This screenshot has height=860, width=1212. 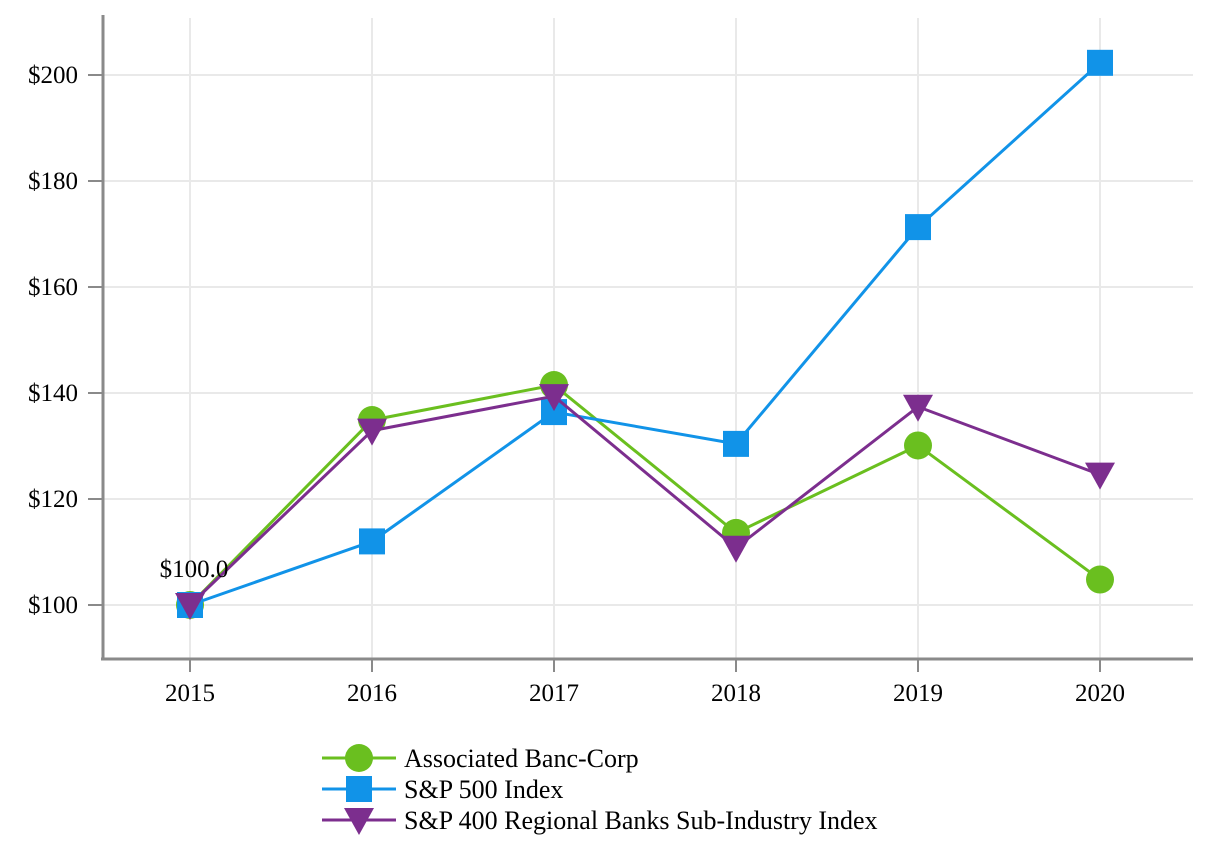 I want to click on svg-text: 2018, so click(x=736, y=693).